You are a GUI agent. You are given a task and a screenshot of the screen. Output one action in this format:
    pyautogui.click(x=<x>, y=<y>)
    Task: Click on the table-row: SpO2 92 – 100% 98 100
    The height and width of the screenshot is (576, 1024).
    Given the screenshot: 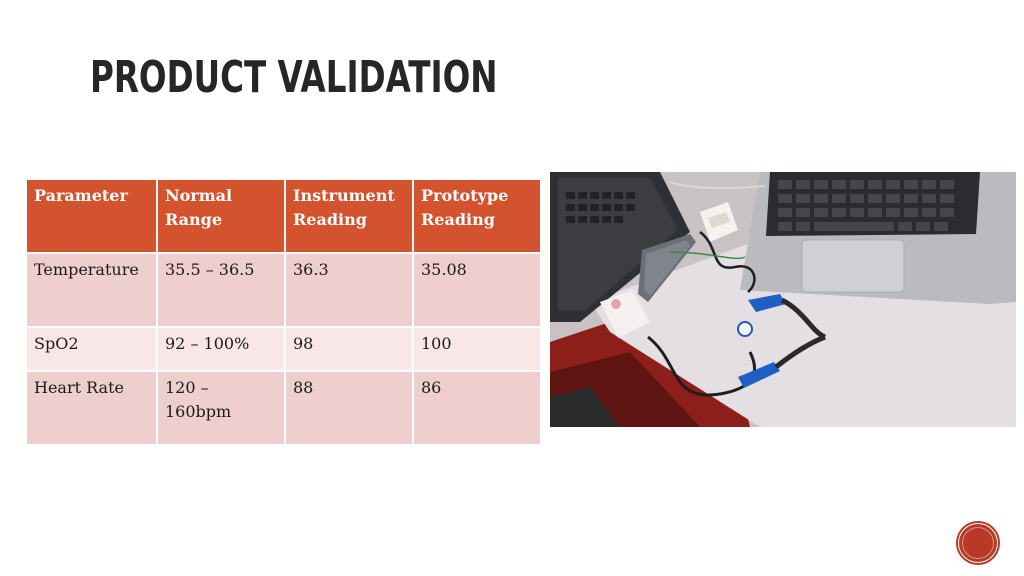 What is the action you would take?
    pyautogui.click(x=283, y=349)
    